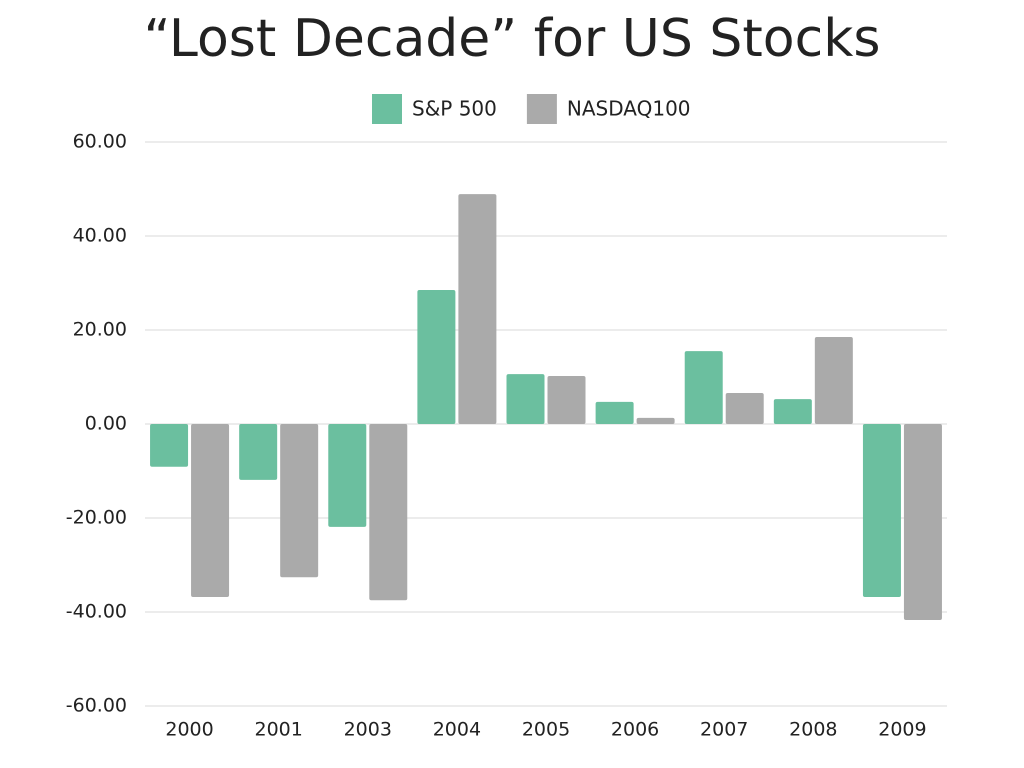  What do you see at coordinates (629, 109) in the screenshot?
I see `legend-label: NASDAQ100` at bounding box center [629, 109].